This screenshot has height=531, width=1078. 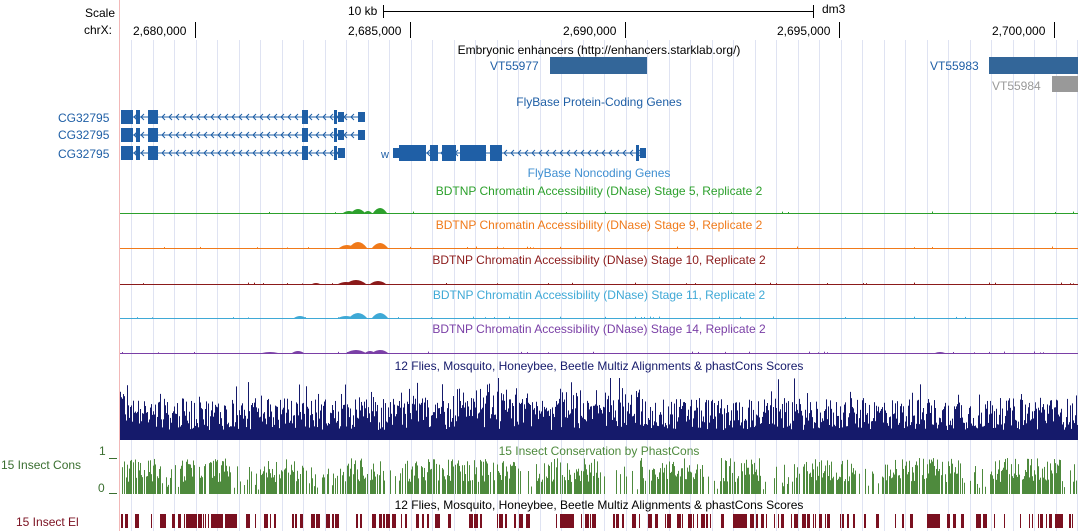 I want to click on gene-label-cg32795-3: CG32795, so click(x=84, y=154).